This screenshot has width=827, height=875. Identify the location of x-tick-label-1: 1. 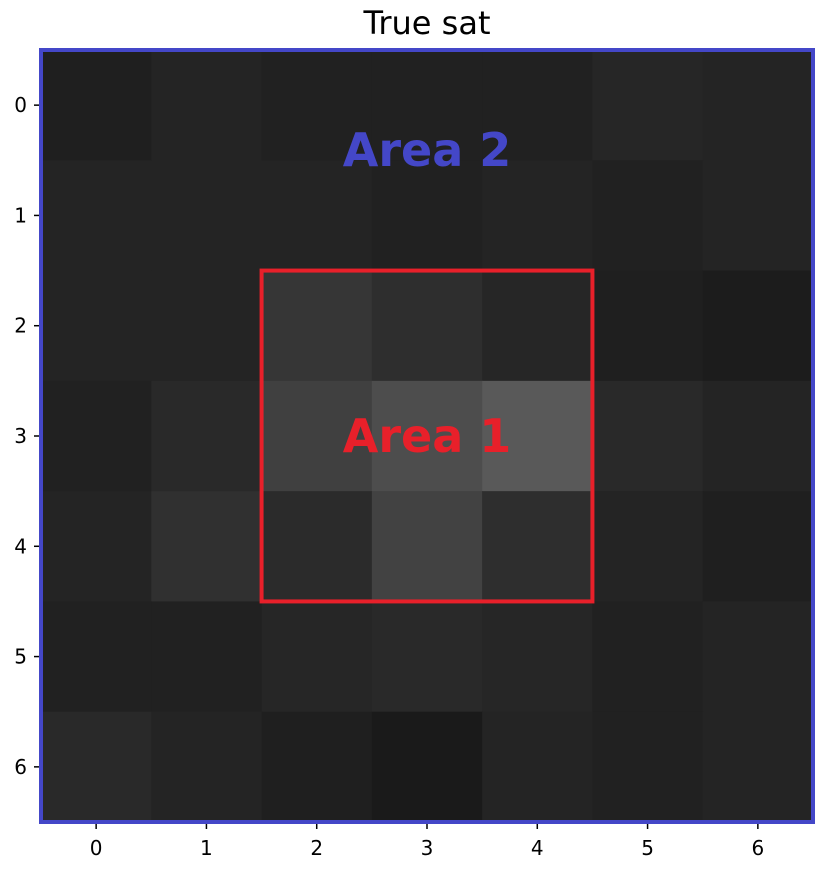
(206, 848).